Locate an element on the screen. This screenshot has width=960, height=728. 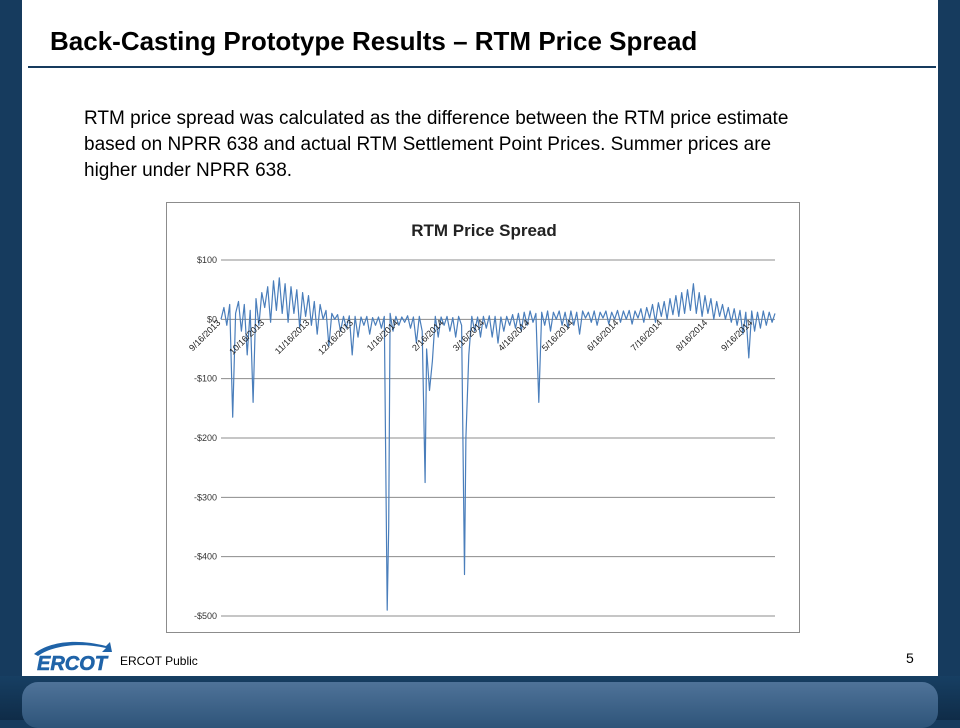
x-tick-label: 11/16/2013 is located at coordinates (292, 337).